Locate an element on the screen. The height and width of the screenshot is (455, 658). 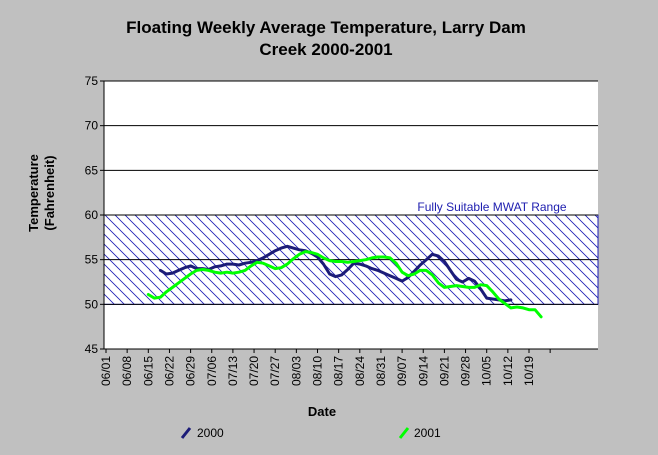
y-tick-label: 55 is located at coordinates (92, 260).